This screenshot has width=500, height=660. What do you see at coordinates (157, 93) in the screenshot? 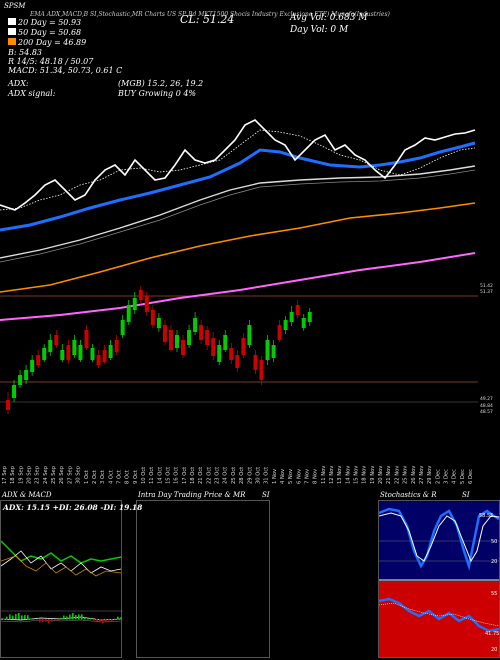
I see `adx-signal-value: BUY Growing 0 4%` at bounding box center [157, 93].